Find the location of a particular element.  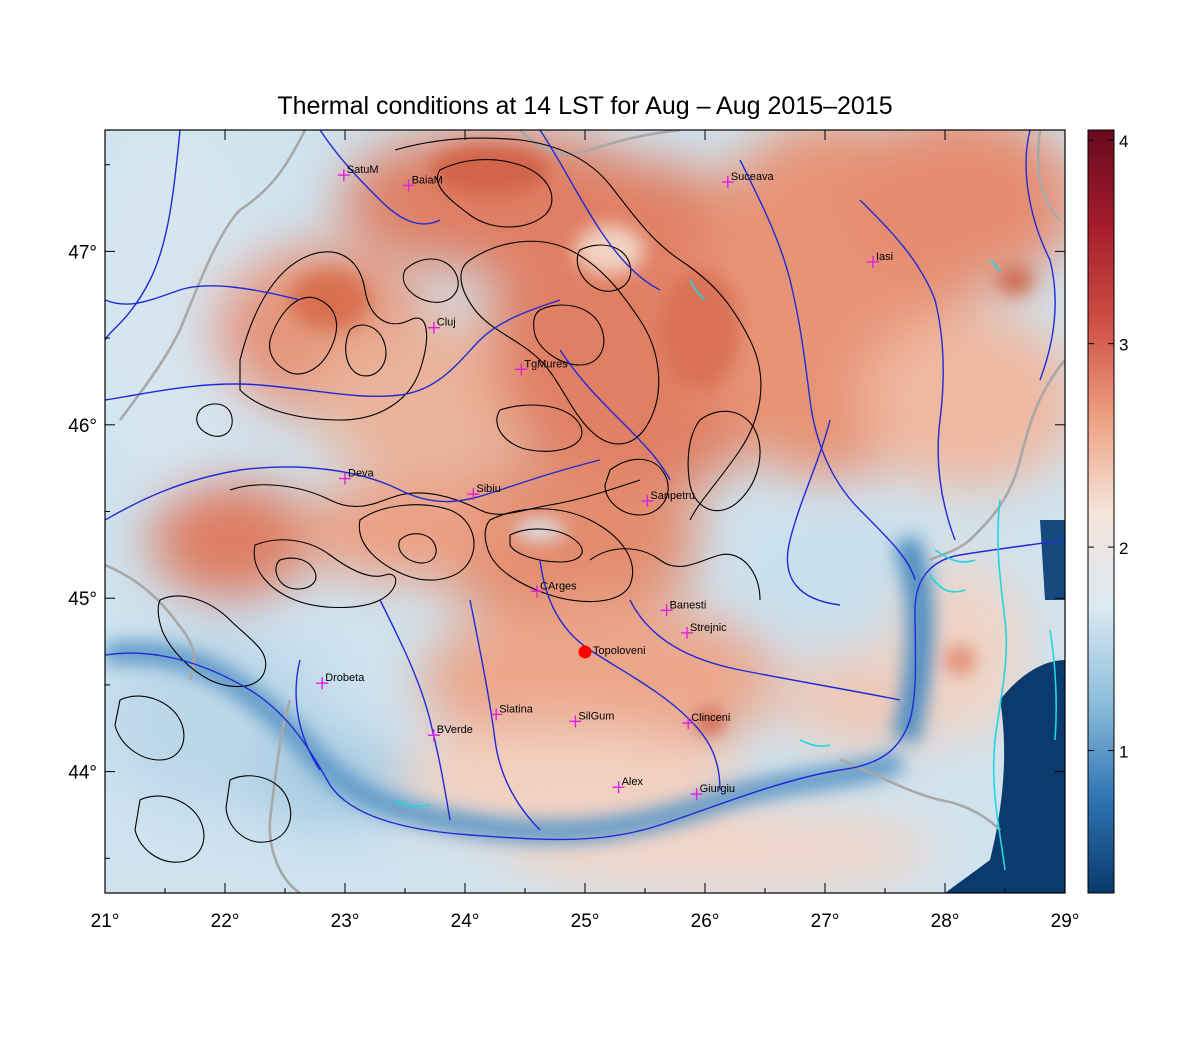

city-label: Strejnic is located at coordinates (708, 628).